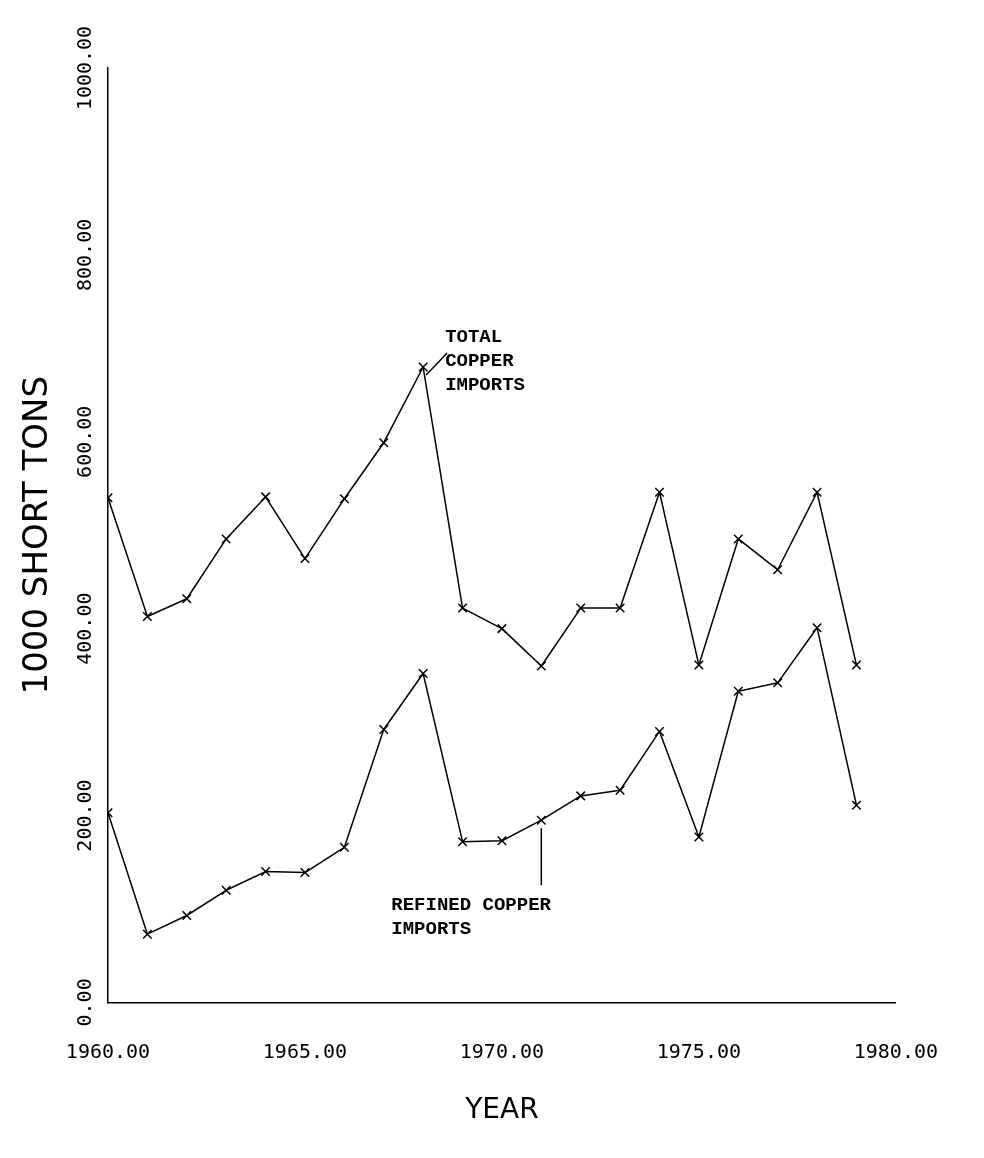 The width and height of the screenshot is (984, 1158). Describe the element at coordinates (84, 68) in the screenshot. I see `y-tick-label: 1000.00` at that location.